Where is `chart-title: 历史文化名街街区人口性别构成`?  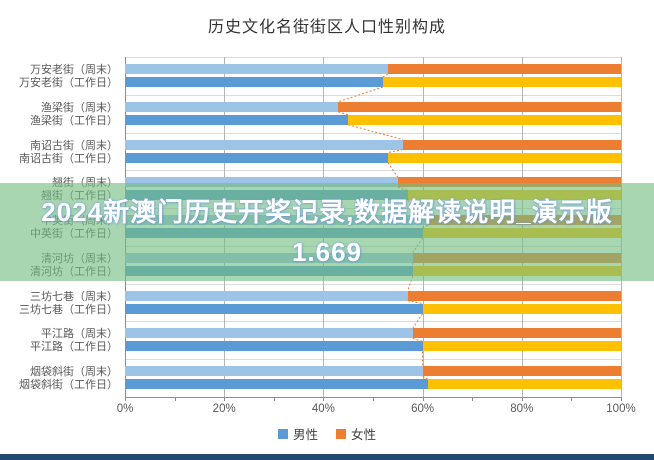 chart-title: 历史文化名街街区人口性别构成 is located at coordinates (326, 27).